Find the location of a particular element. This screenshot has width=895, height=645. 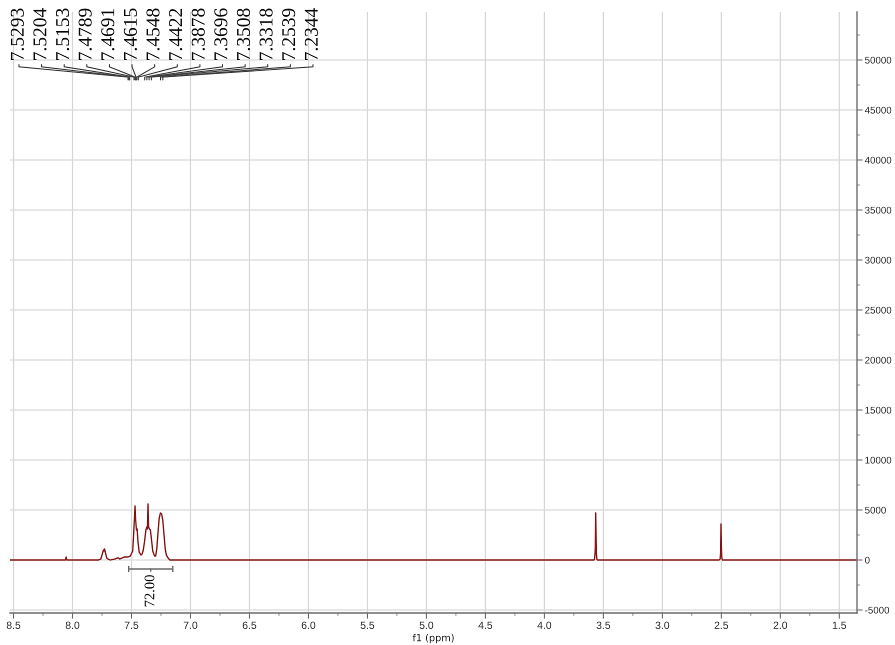

x-axis-title: f1 (ppm) is located at coordinates (433, 639).